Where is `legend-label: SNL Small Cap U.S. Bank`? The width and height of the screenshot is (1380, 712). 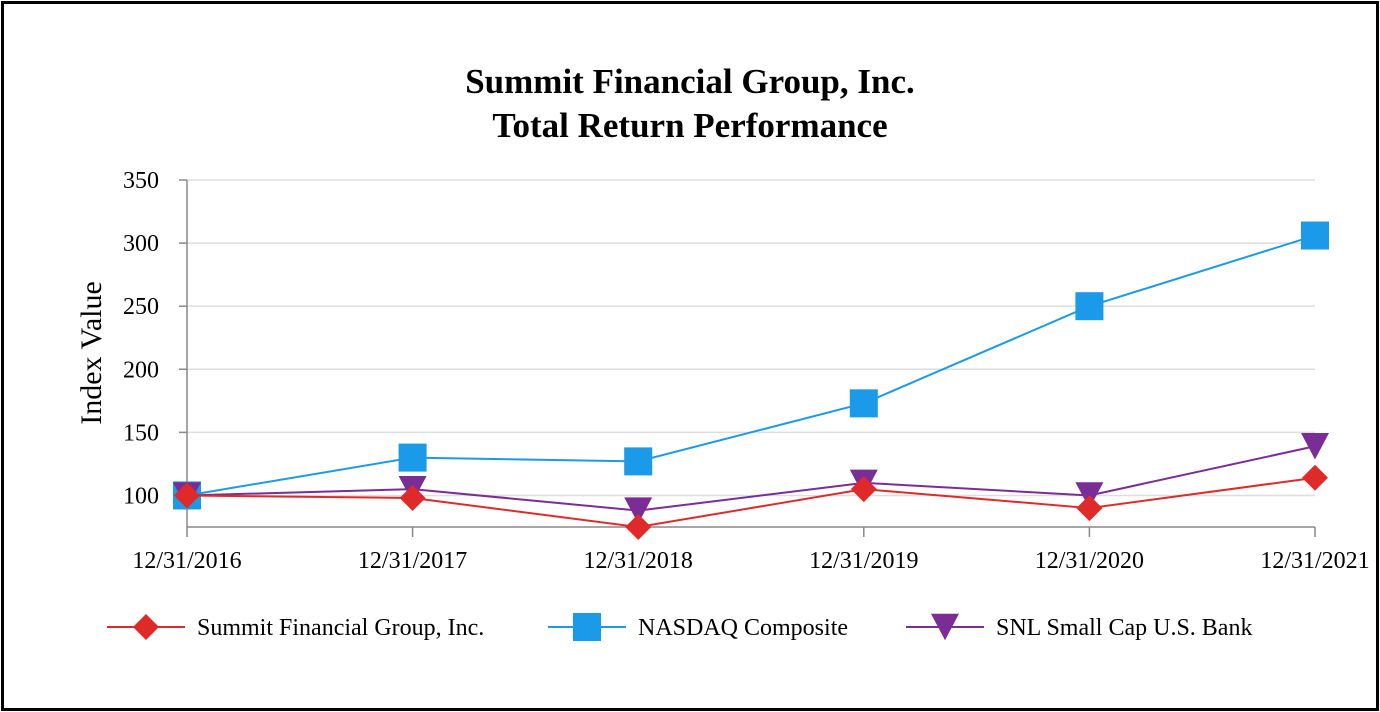 legend-label: SNL Small Cap U.S. Bank is located at coordinates (1124, 628).